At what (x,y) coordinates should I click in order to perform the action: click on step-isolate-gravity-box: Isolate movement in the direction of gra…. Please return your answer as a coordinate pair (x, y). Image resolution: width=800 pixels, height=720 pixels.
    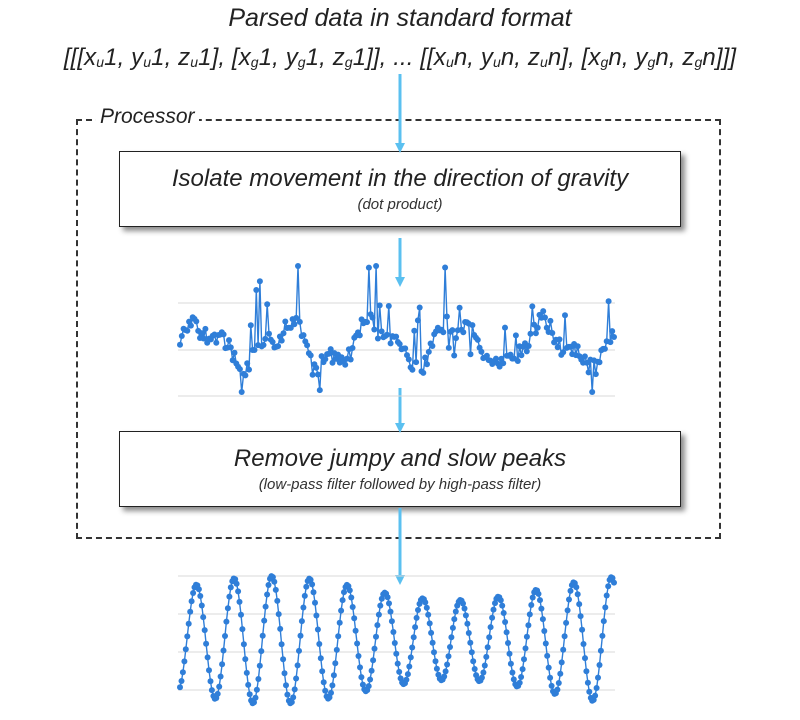
    Looking at the image, I should click on (400, 189).